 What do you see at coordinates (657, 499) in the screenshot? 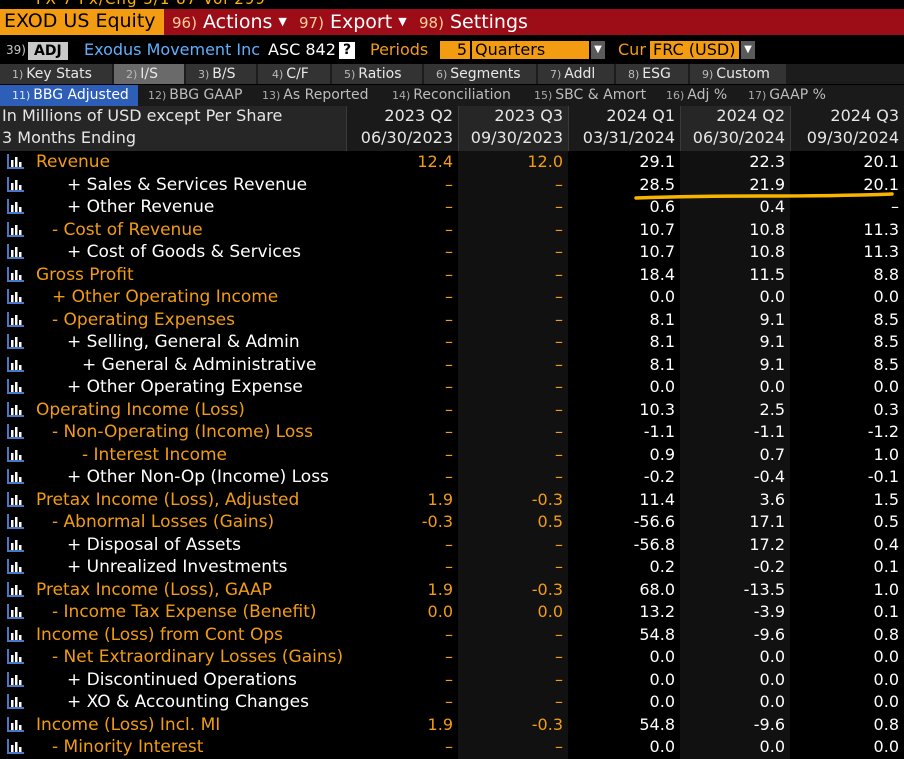
I see `table-cell: 11.4` at bounding box center [657, 499].